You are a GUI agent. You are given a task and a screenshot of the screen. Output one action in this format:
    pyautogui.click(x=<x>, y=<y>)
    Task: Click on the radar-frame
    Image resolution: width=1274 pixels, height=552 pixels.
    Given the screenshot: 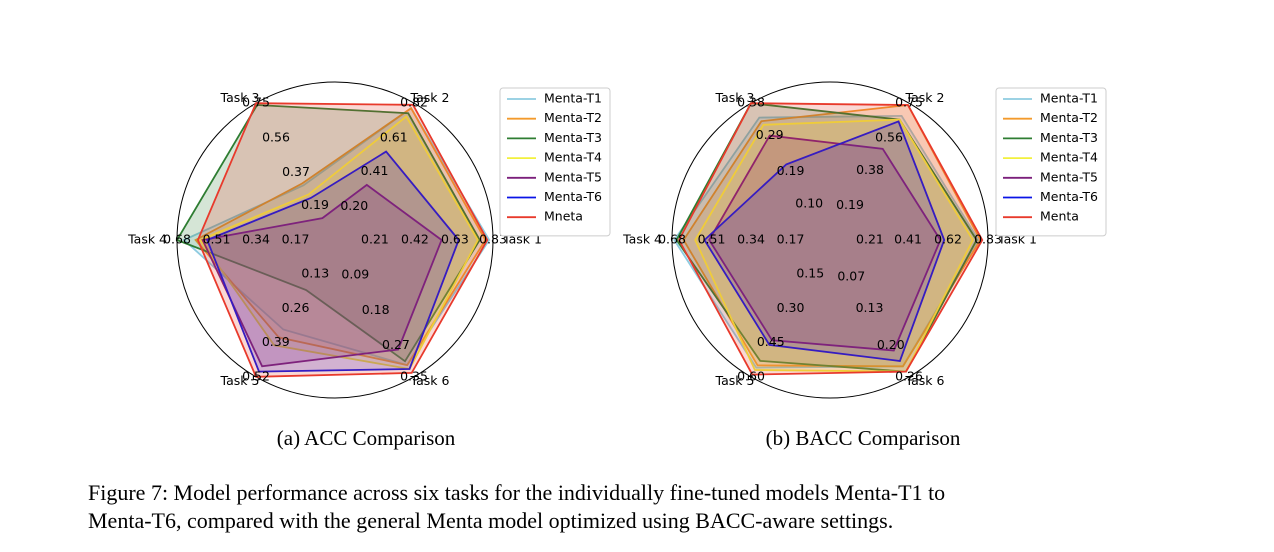 What is the action you would take?
    pyautogui.click(x=830, y=240)
    